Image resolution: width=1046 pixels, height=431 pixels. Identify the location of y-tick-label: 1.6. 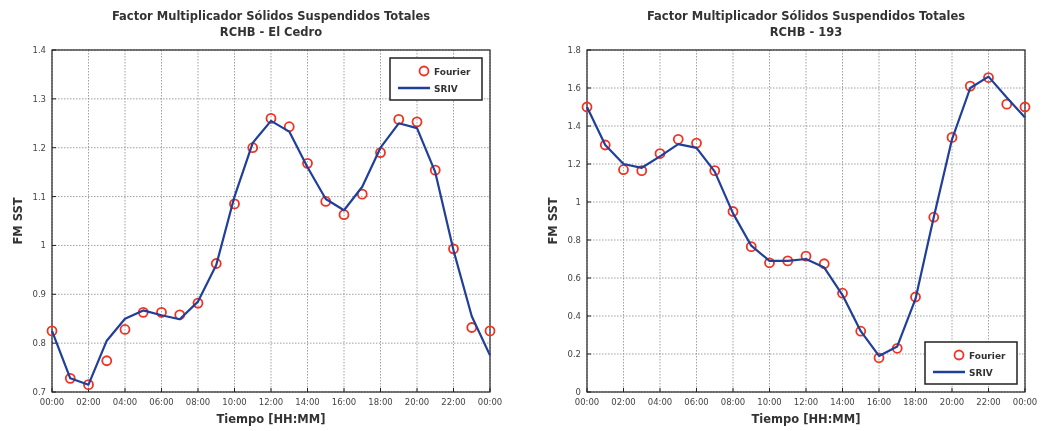
(574, 88).